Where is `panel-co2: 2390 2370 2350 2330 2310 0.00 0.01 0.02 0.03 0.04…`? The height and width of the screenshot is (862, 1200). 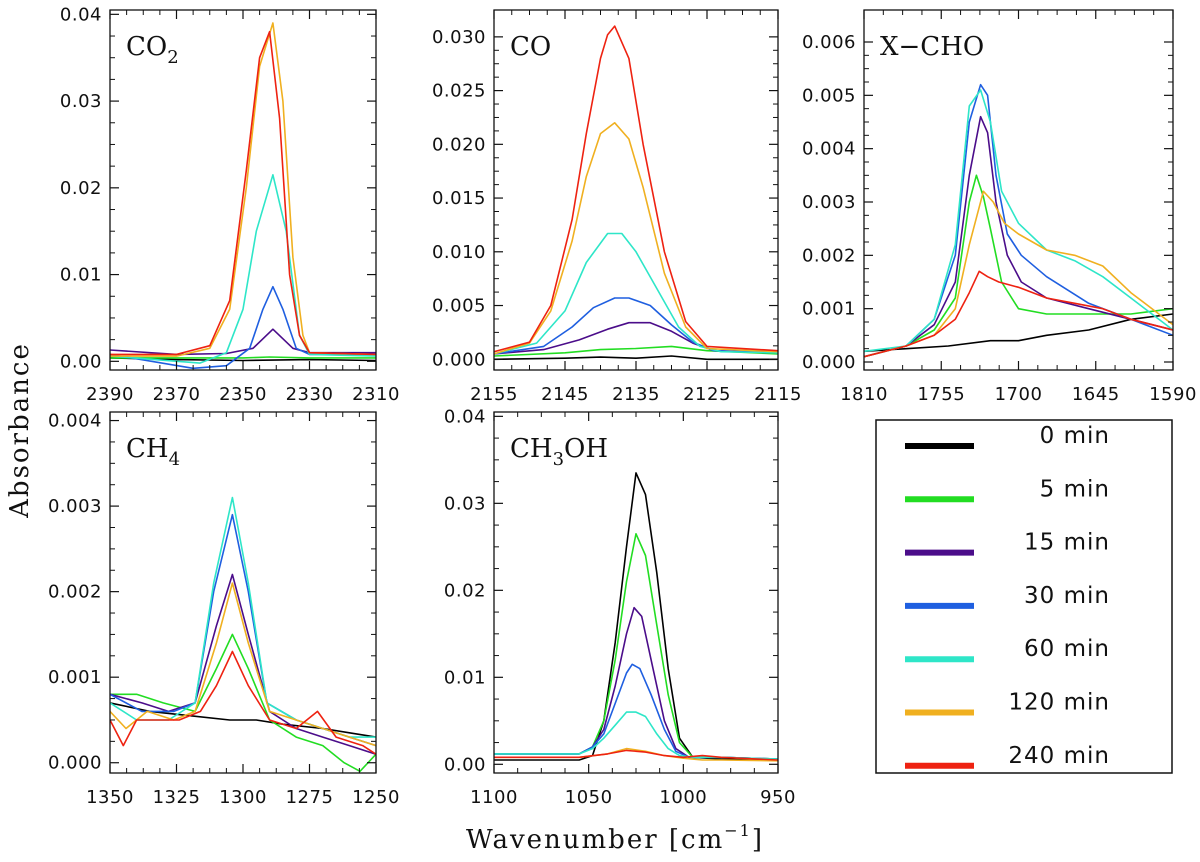 panel-co2: 2390 2370 2350 2330 2310 0.00 0.01 0.02 0.03 0.04… is located at coordinates (230, 204).